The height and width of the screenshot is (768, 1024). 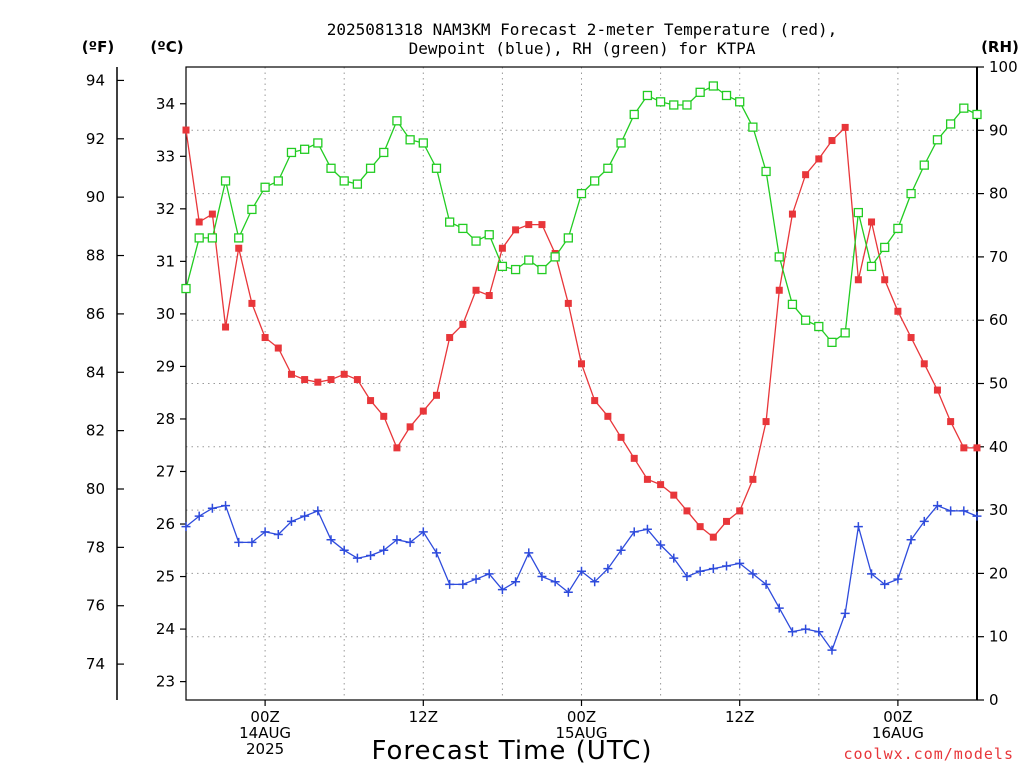 I want to click on x-axis-title: Forecast Time (UTC), so click(x=511, y=751).